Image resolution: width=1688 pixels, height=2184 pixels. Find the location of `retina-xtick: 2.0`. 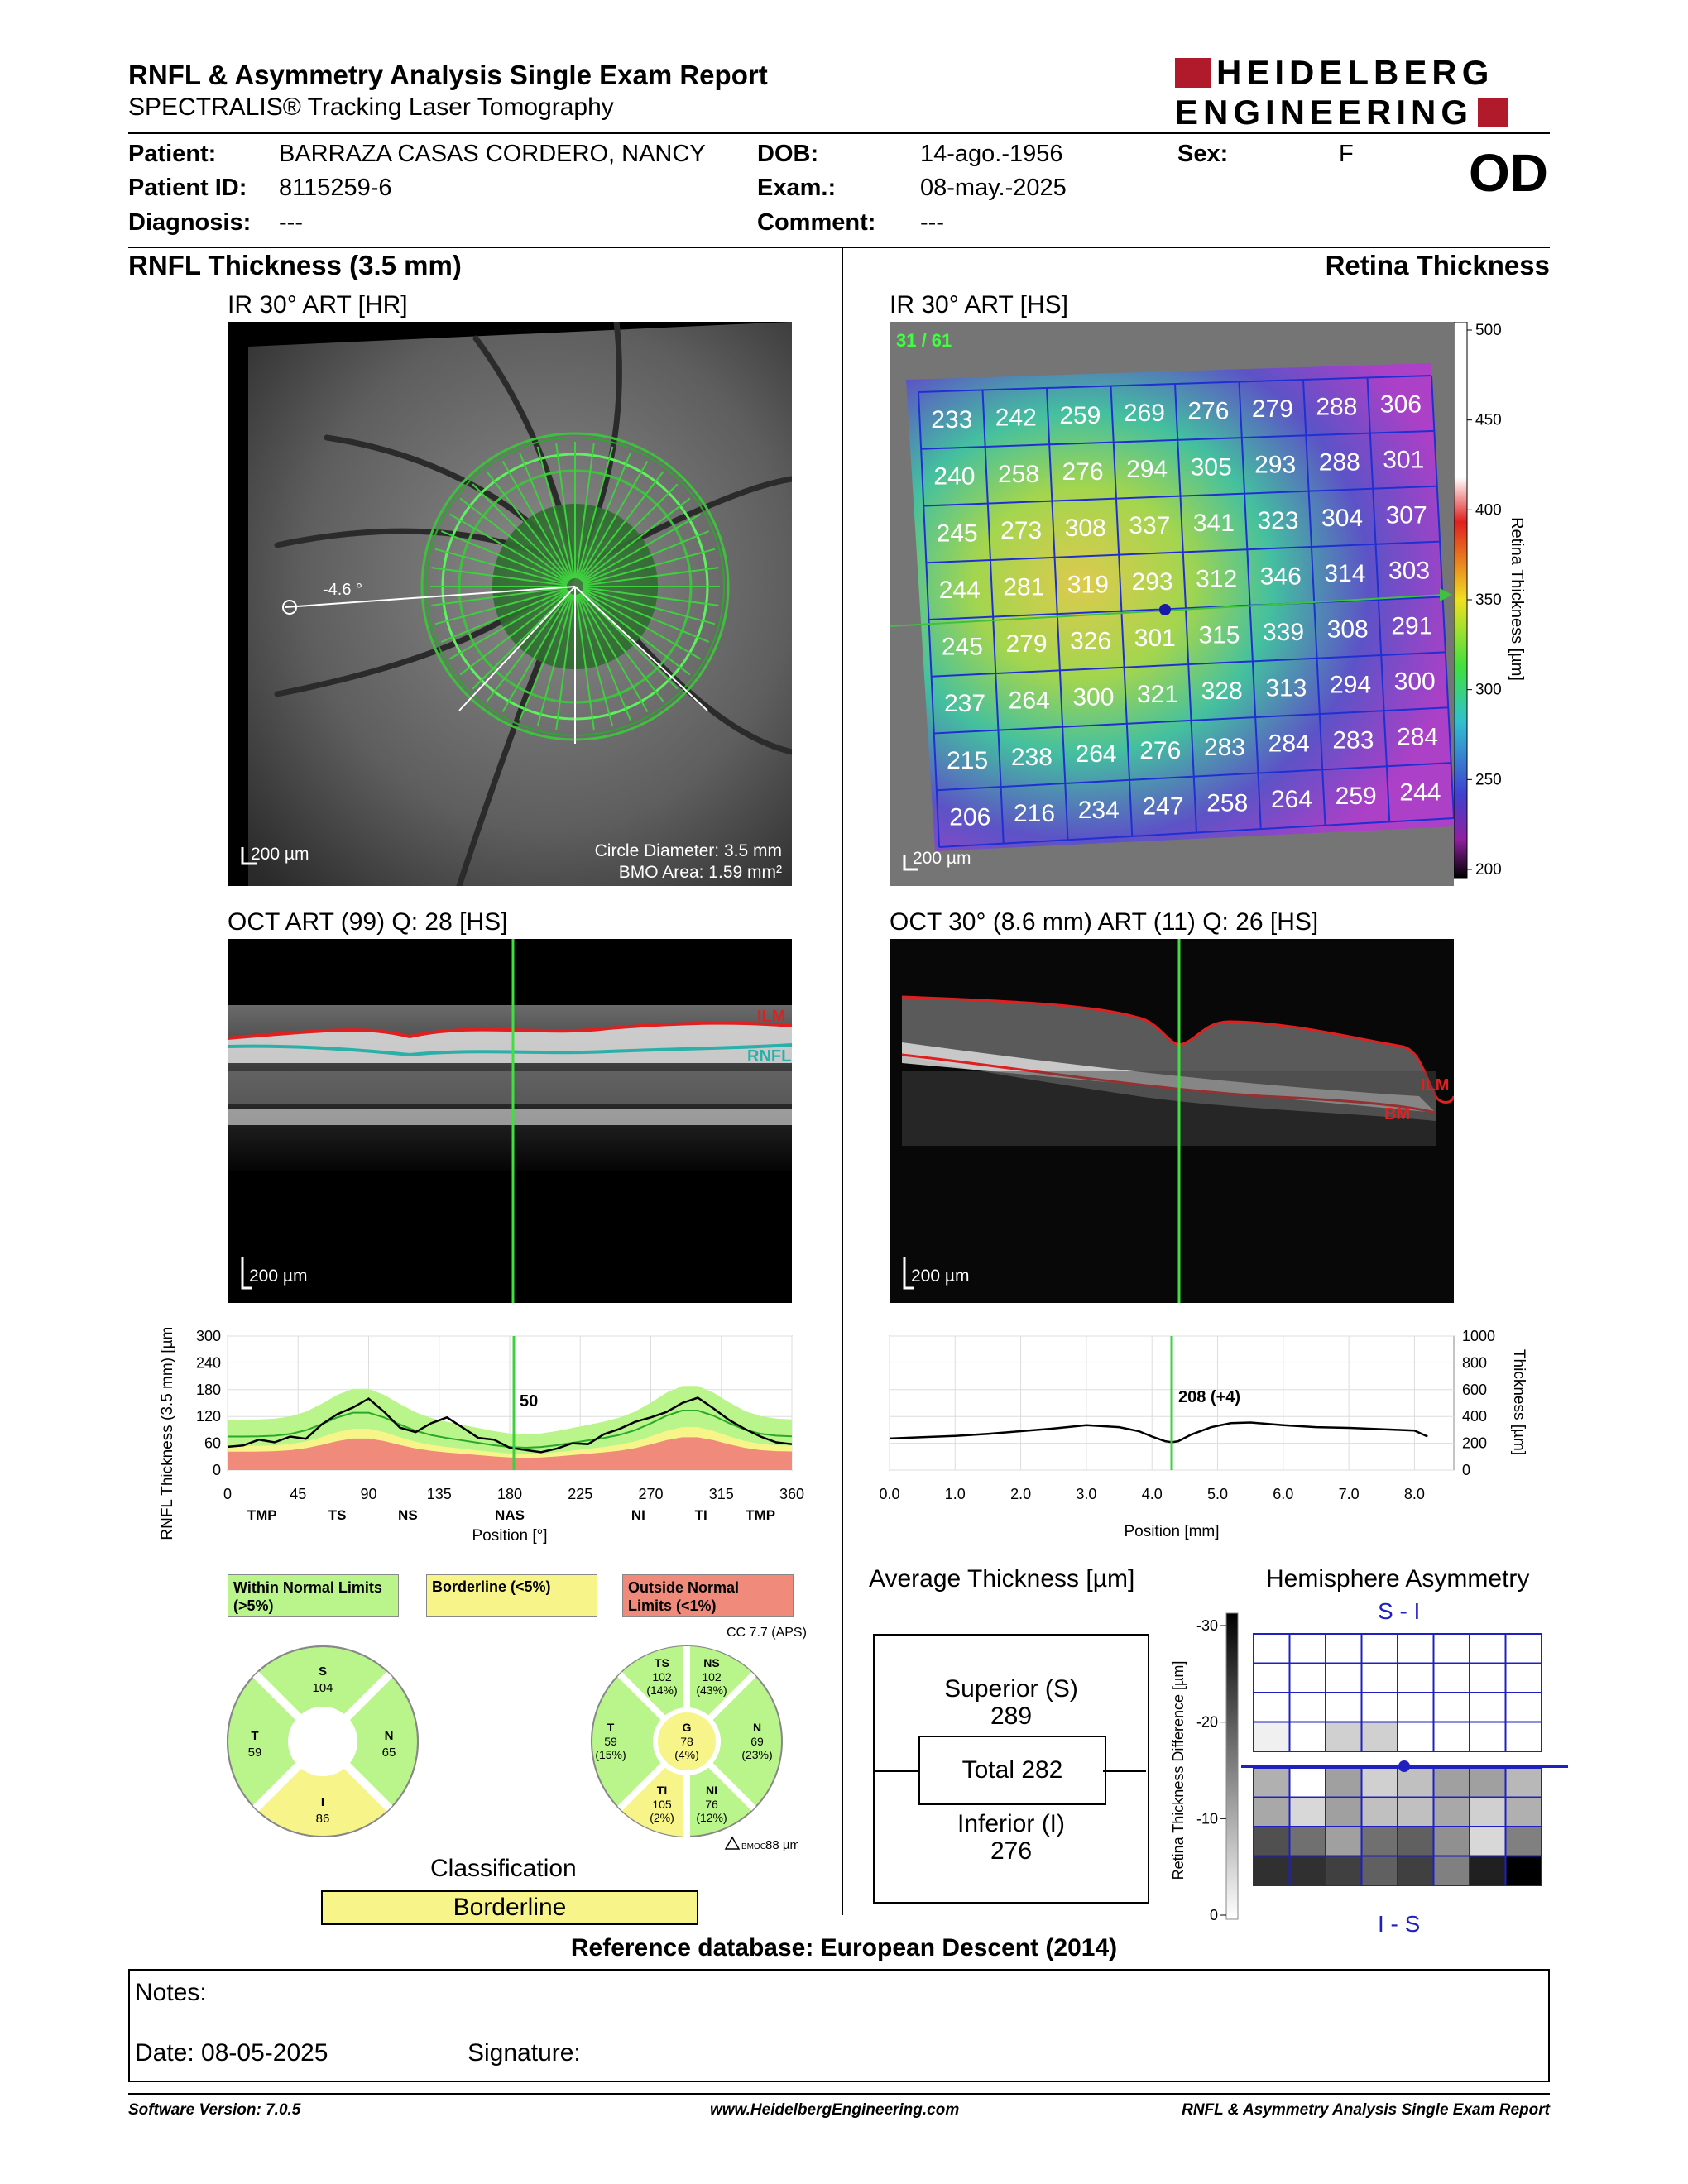

retina-xtick: 2.0 is located at coordinates (1020, 1494).